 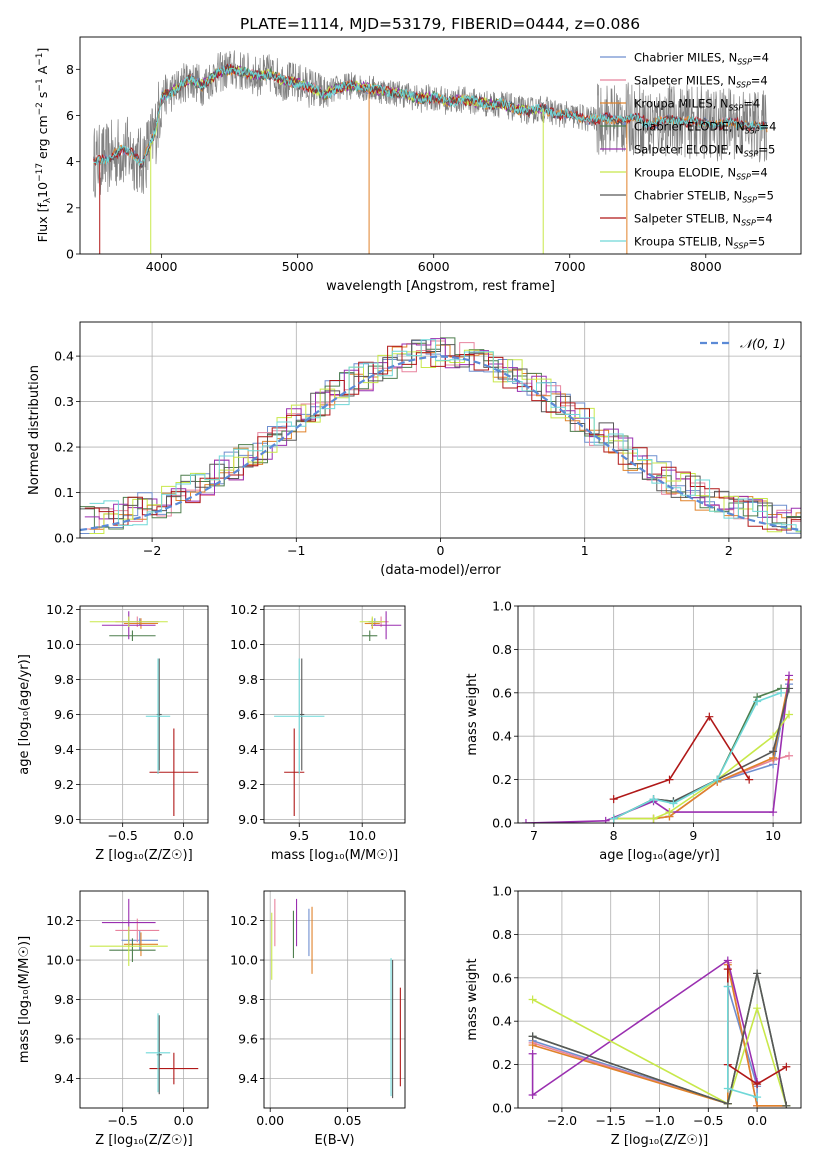 I want to click on x-tick-label: 10.0, so click(x=362, y=835).